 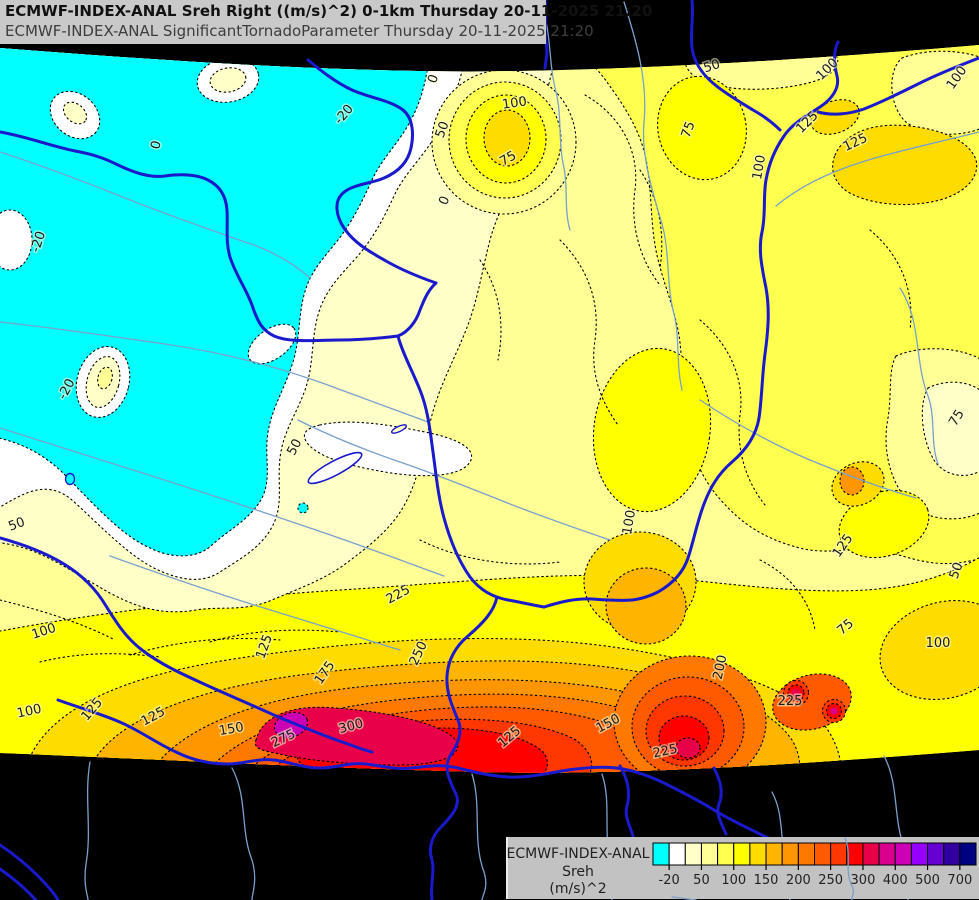 I want to click on island-cream1, so click(x=75, y=113).